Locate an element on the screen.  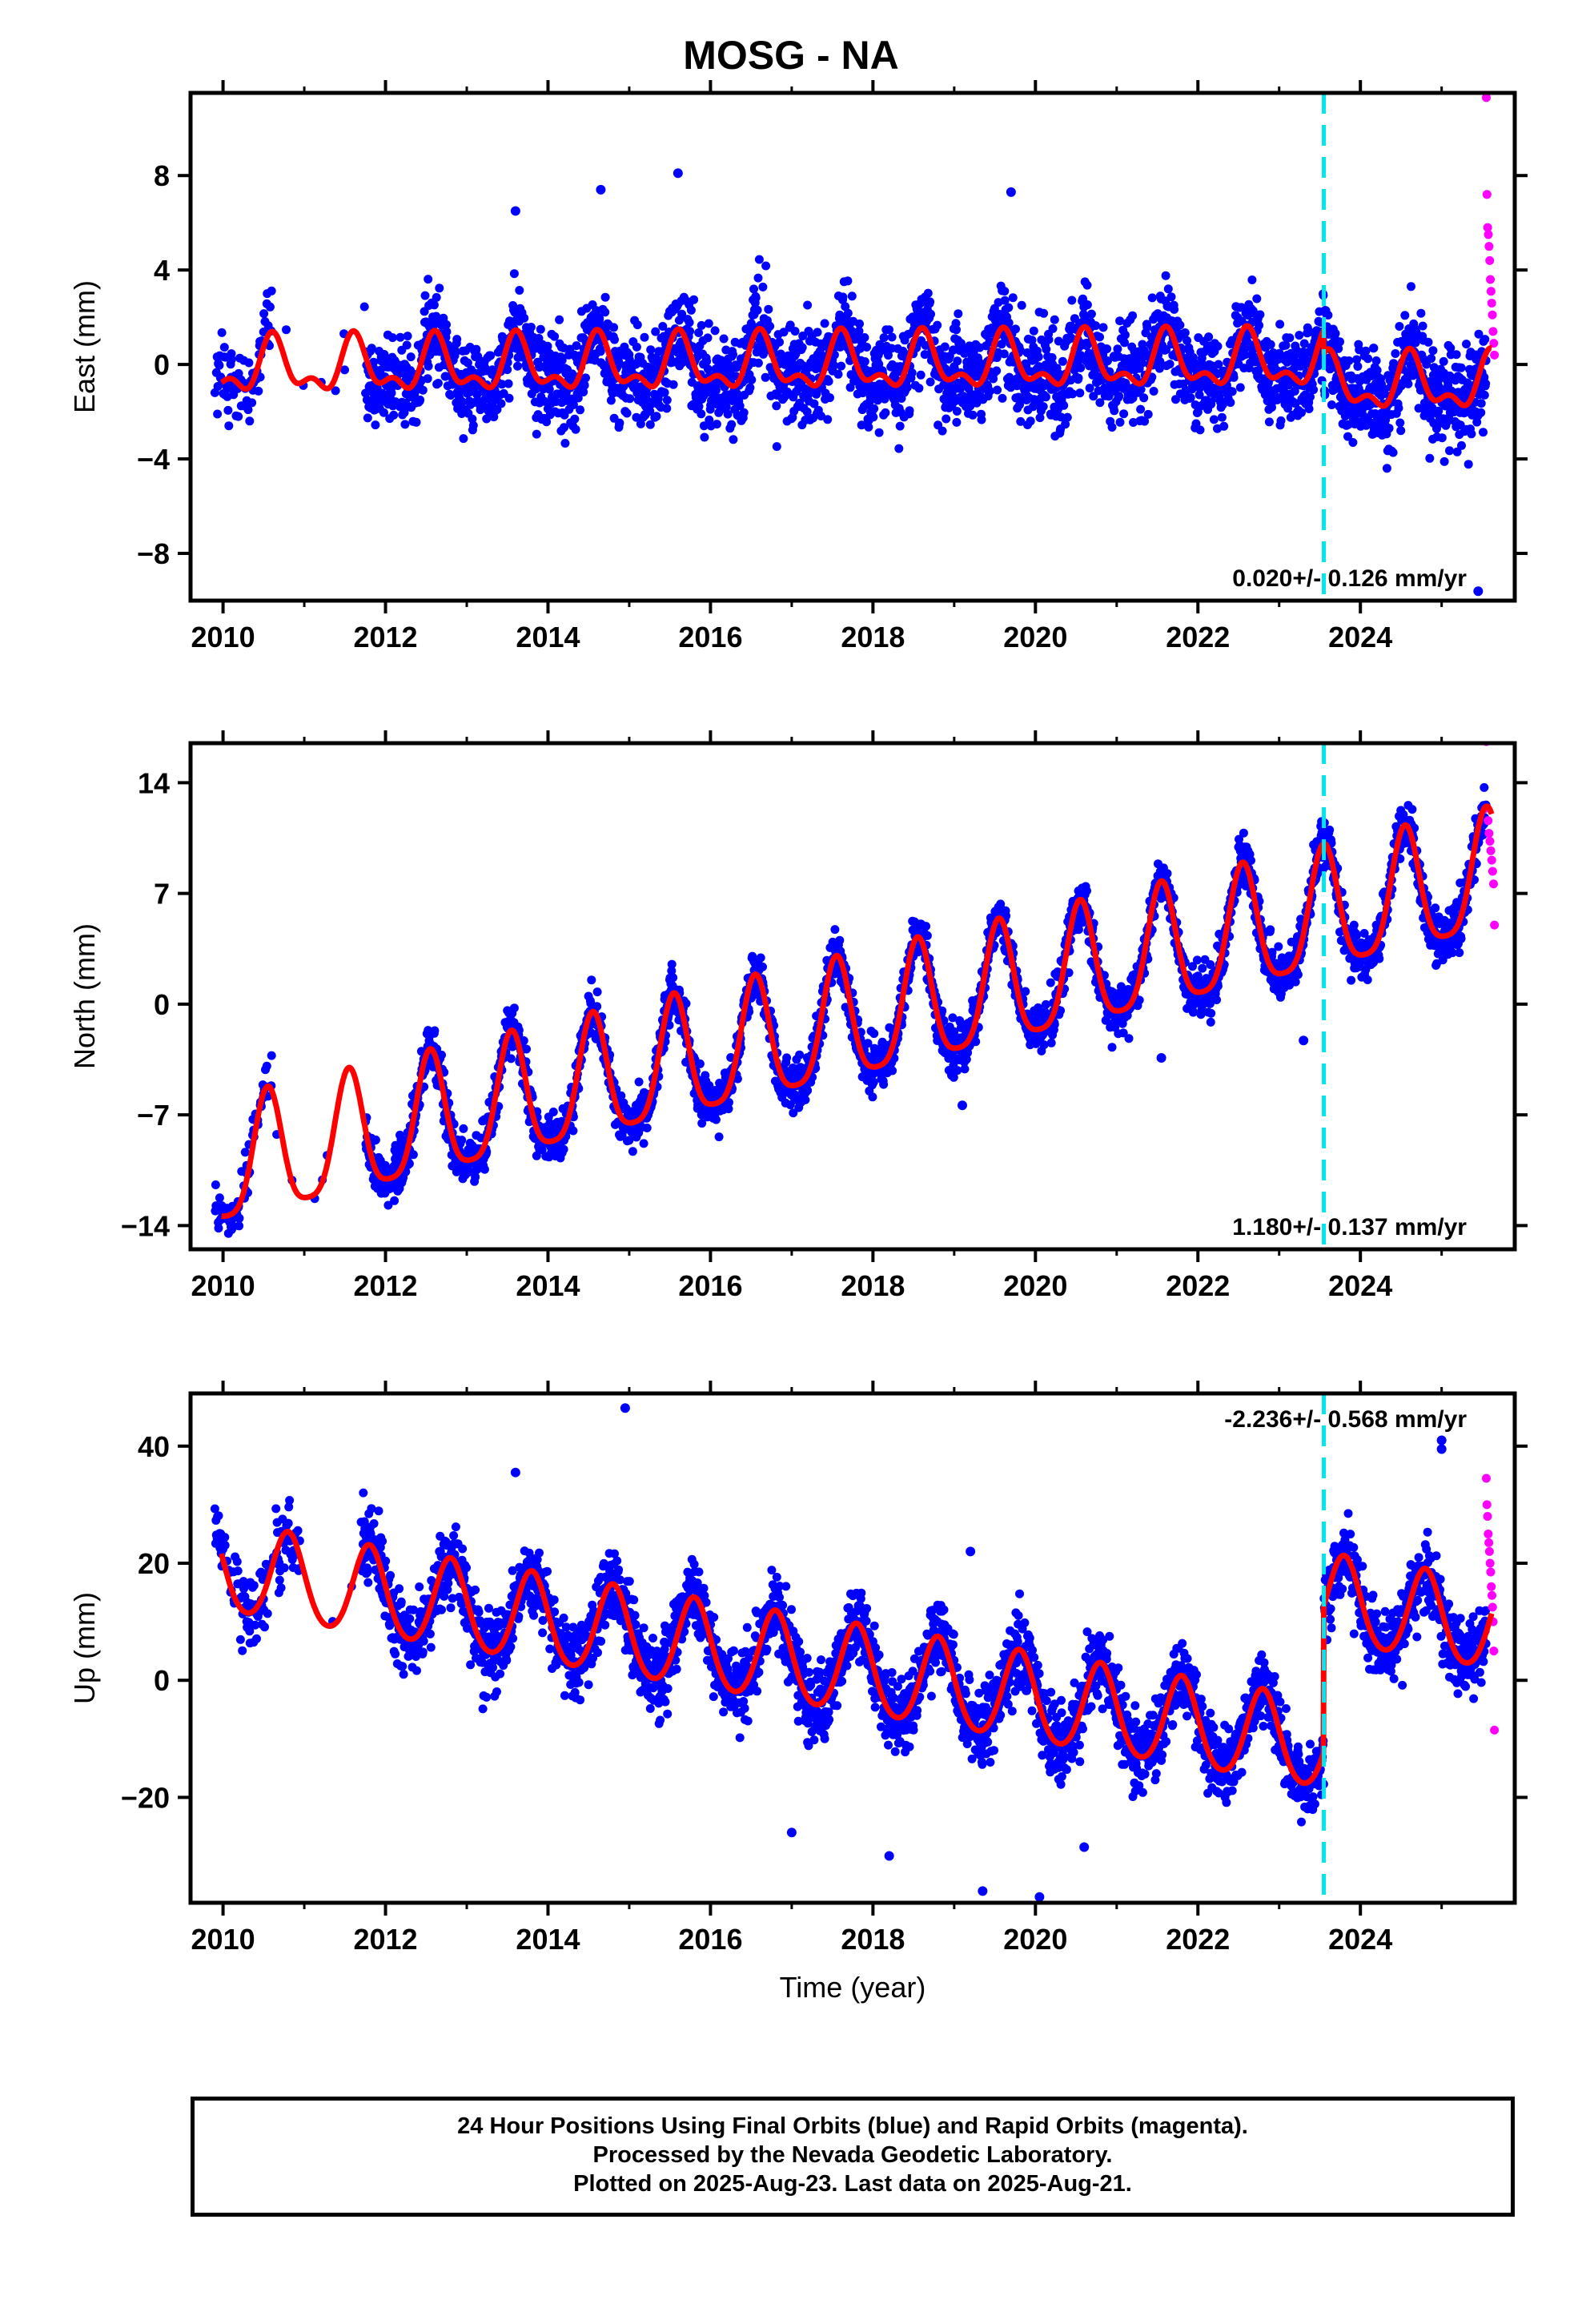
y-tick-label: −4 is located at coordinates (154, 459).